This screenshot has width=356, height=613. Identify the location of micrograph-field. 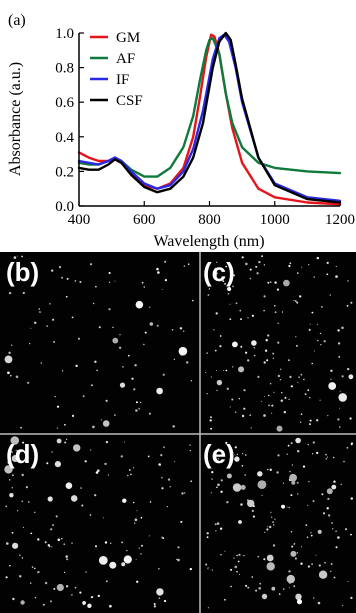
(278, 524).